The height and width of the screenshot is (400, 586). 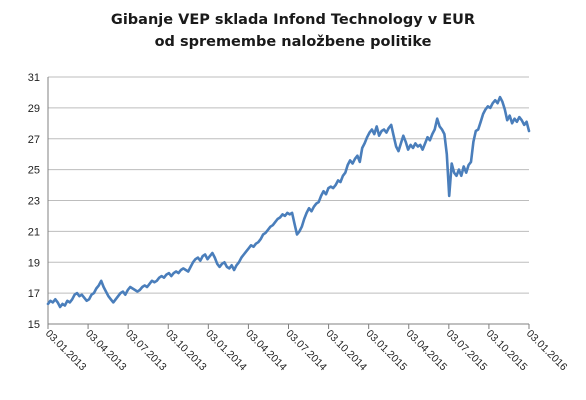 What do you see at coordinates (427, 351) in the screenshot?
I see `x-tick-label: 03.04.2015` at bounding box center [427, 351].